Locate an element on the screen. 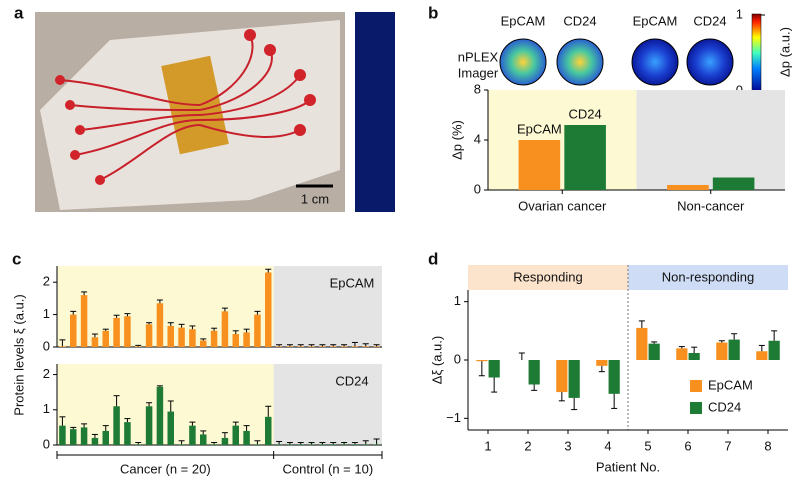 The width and height of the screenshot is (800, 488). x-tick-label: 8 is located at coordinates (767, 445).